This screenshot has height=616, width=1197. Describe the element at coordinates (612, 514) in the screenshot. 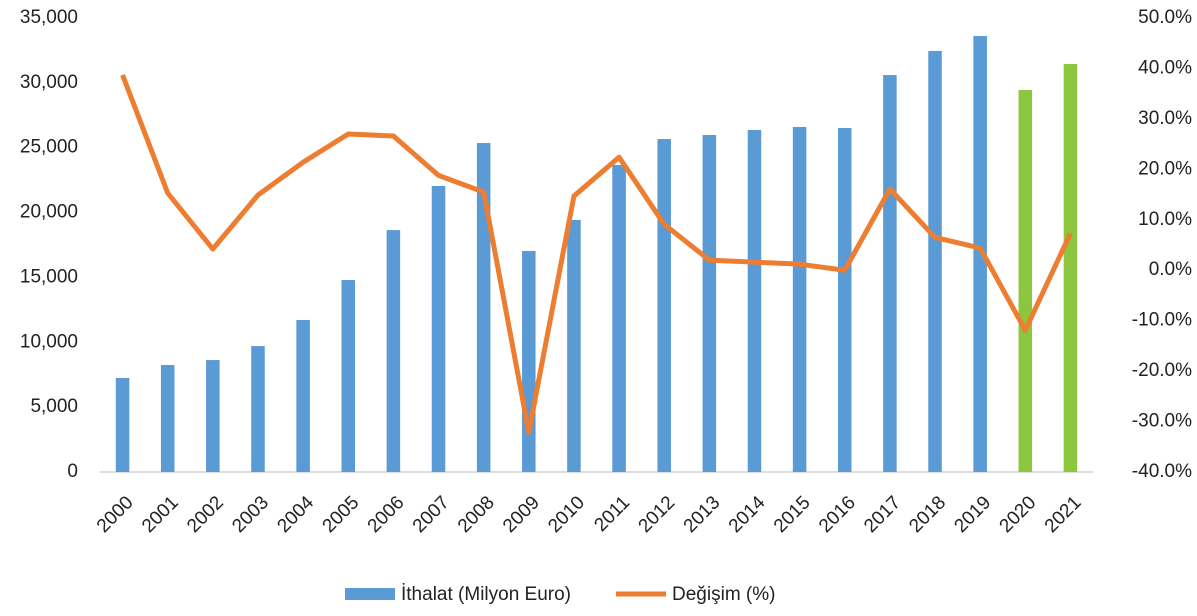

I see `x-tick-label: 2011` at that location.